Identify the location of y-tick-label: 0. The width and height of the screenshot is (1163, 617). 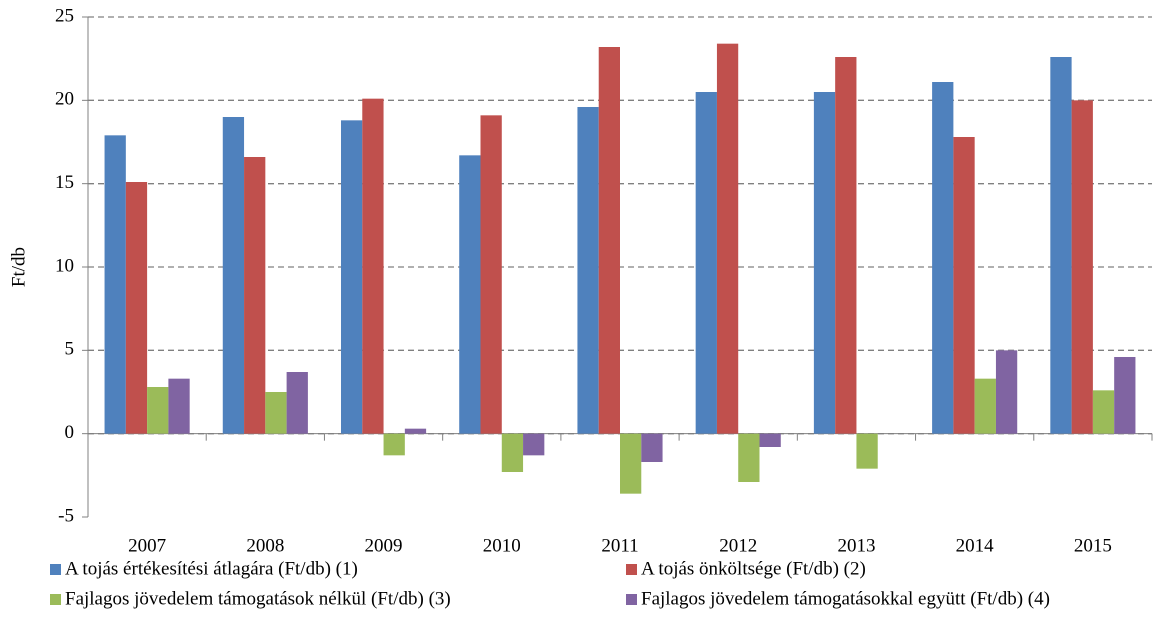
(70, 432).